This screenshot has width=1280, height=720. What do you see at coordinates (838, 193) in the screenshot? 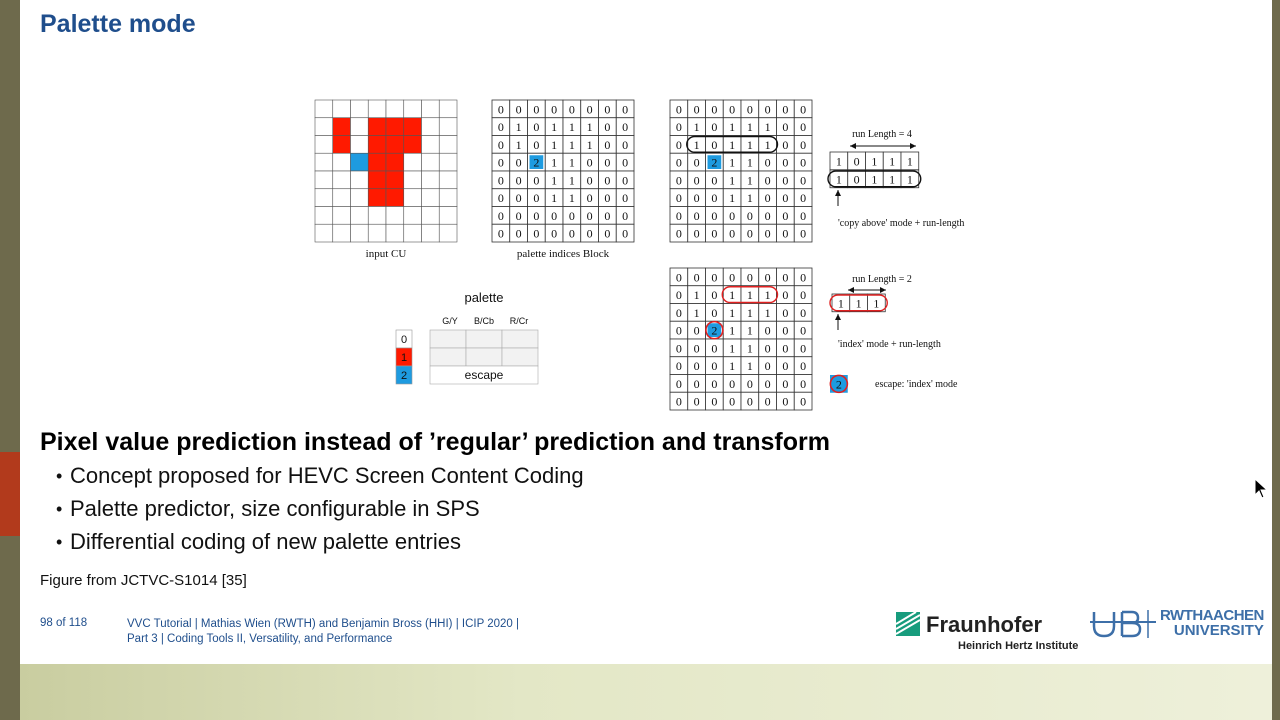
I see `copy-up-arrowhead` at bounding box center [838, 193].